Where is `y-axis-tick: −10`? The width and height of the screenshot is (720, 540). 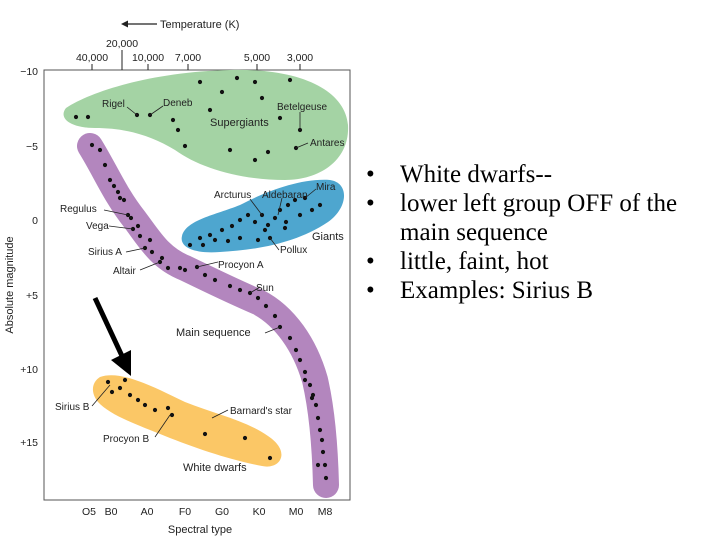
y-axis-tick: −10 is located at coordinates (29, 72).